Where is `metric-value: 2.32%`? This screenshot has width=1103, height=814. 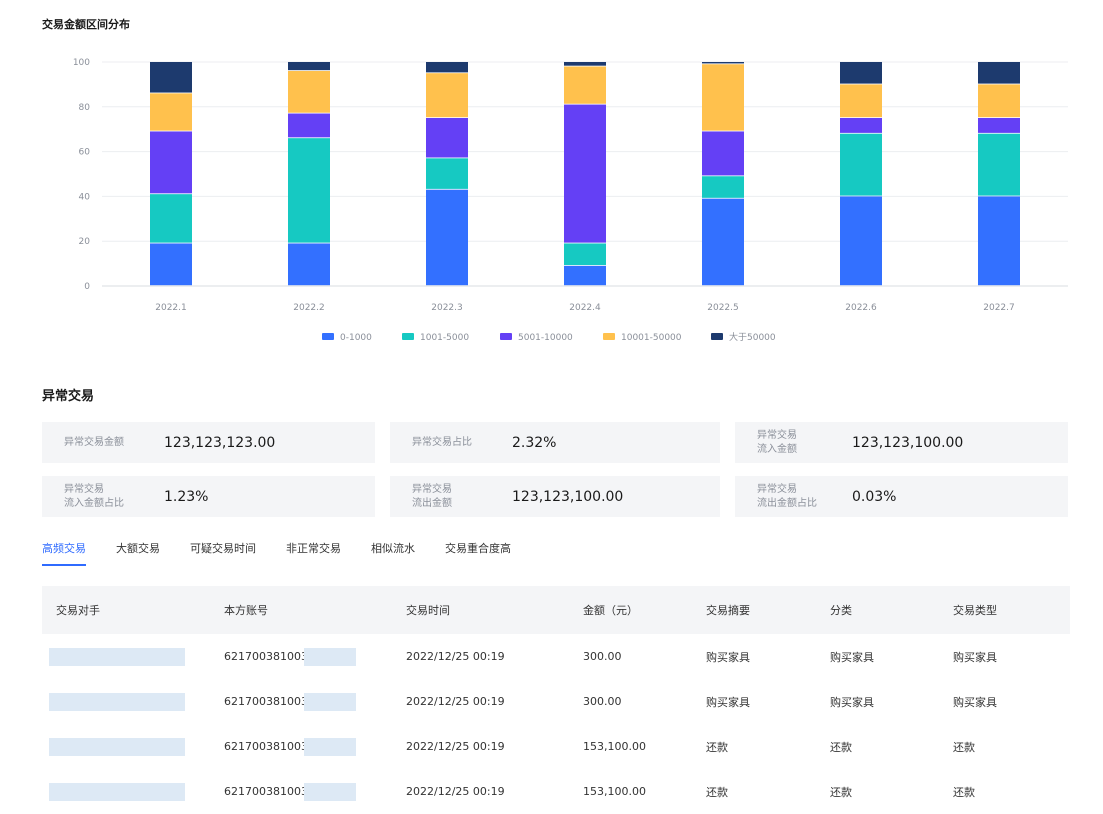
metric-value: 2.32% is located at coordinates (534, 442).